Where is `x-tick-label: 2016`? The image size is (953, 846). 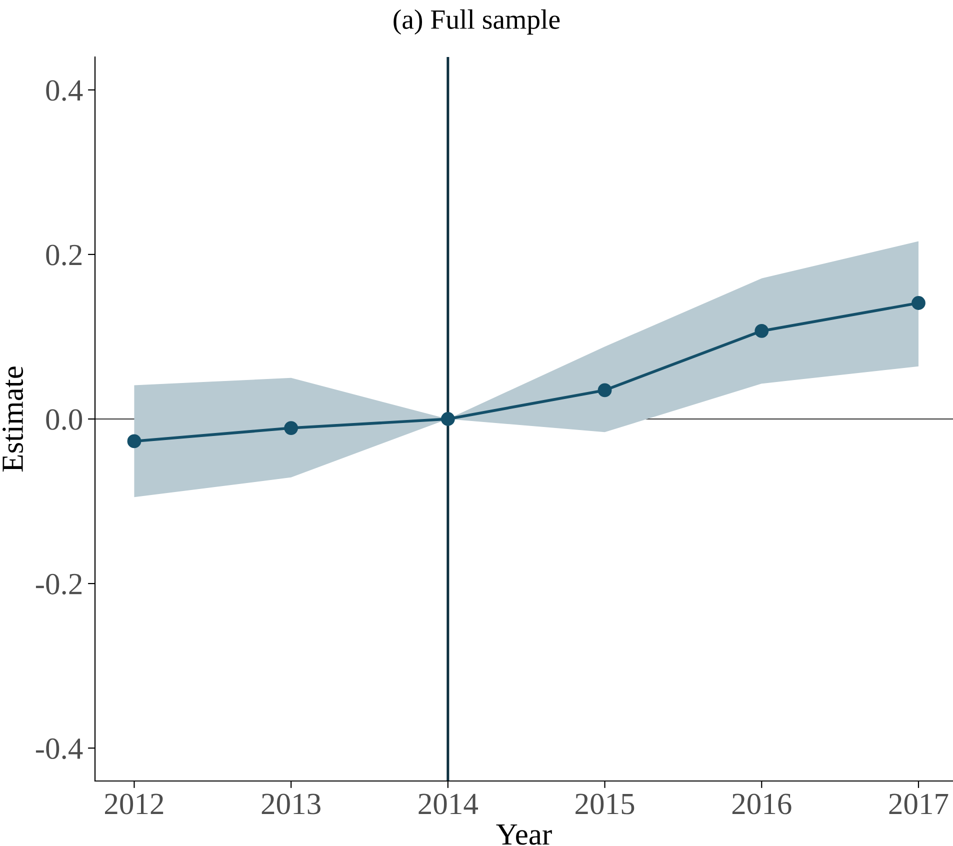
x-tick-label: 2016 is located at coordinates (762, 804).